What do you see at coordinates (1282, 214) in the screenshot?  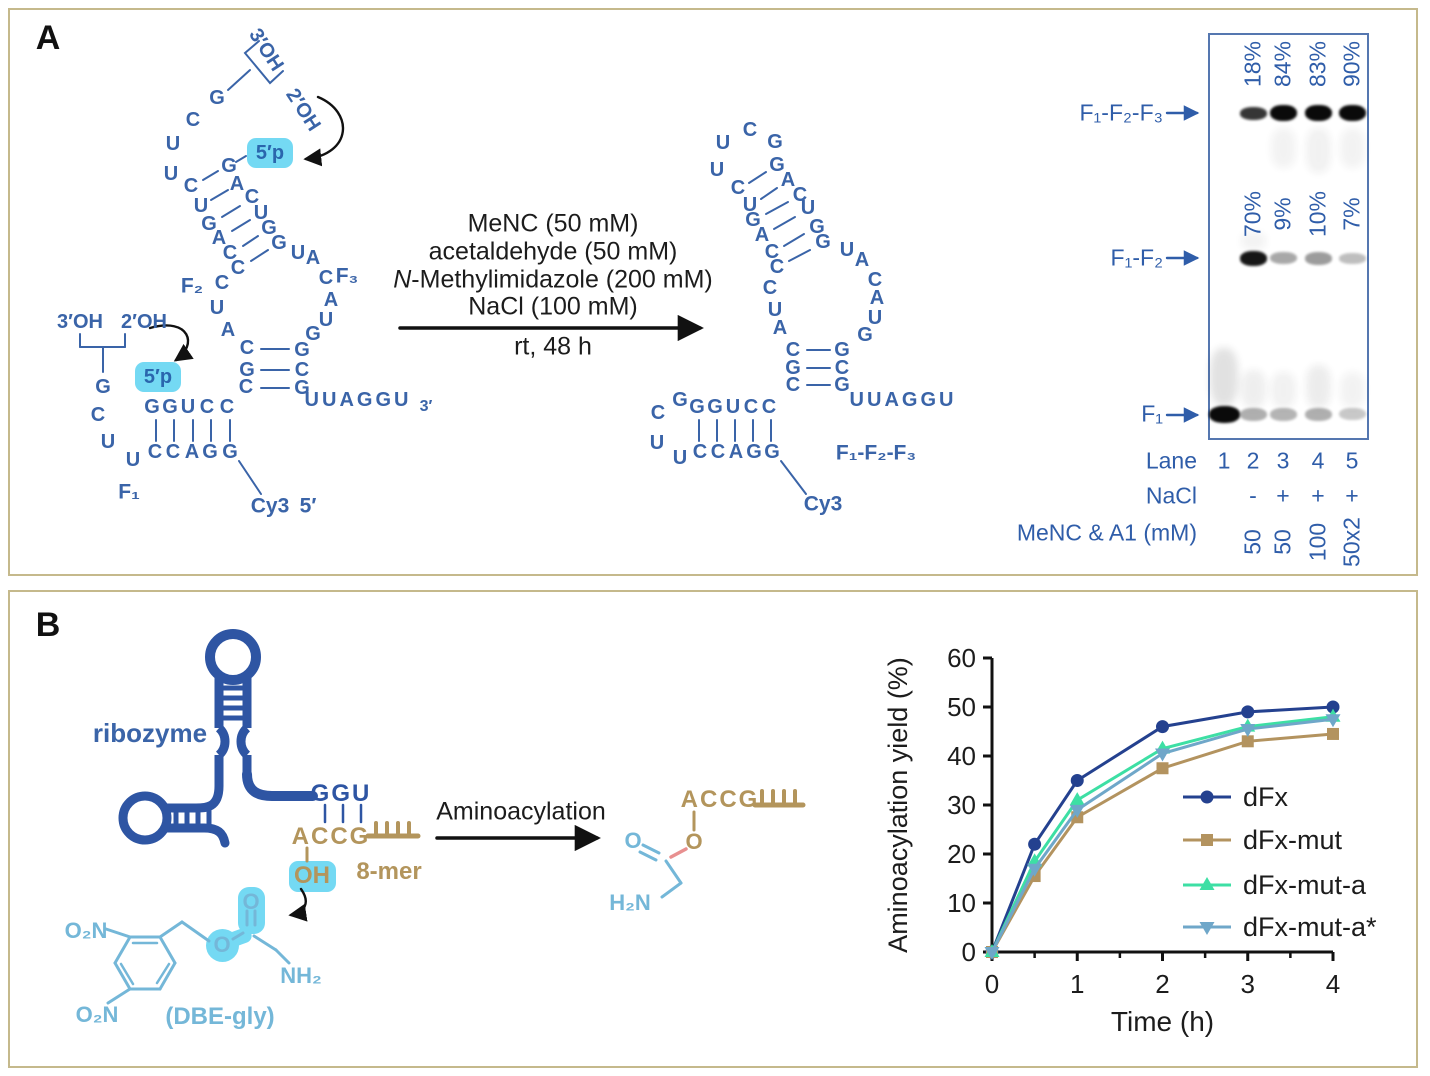 I see `gel-percent-label: 9%` at bounding box center [1282, 214].